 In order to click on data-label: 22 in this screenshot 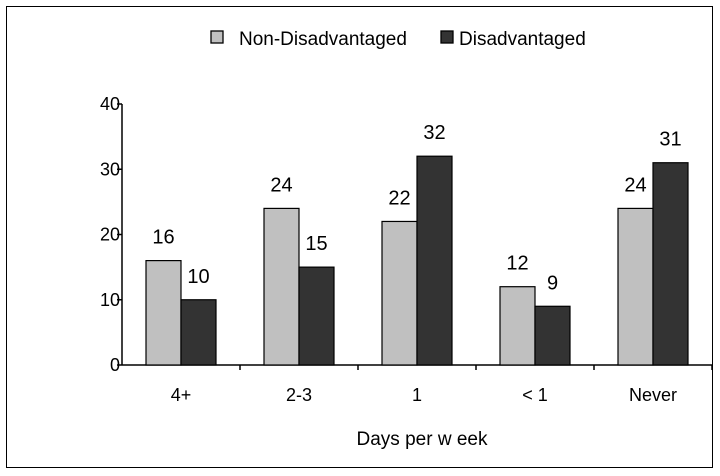, I will do `click(399, 198)`.